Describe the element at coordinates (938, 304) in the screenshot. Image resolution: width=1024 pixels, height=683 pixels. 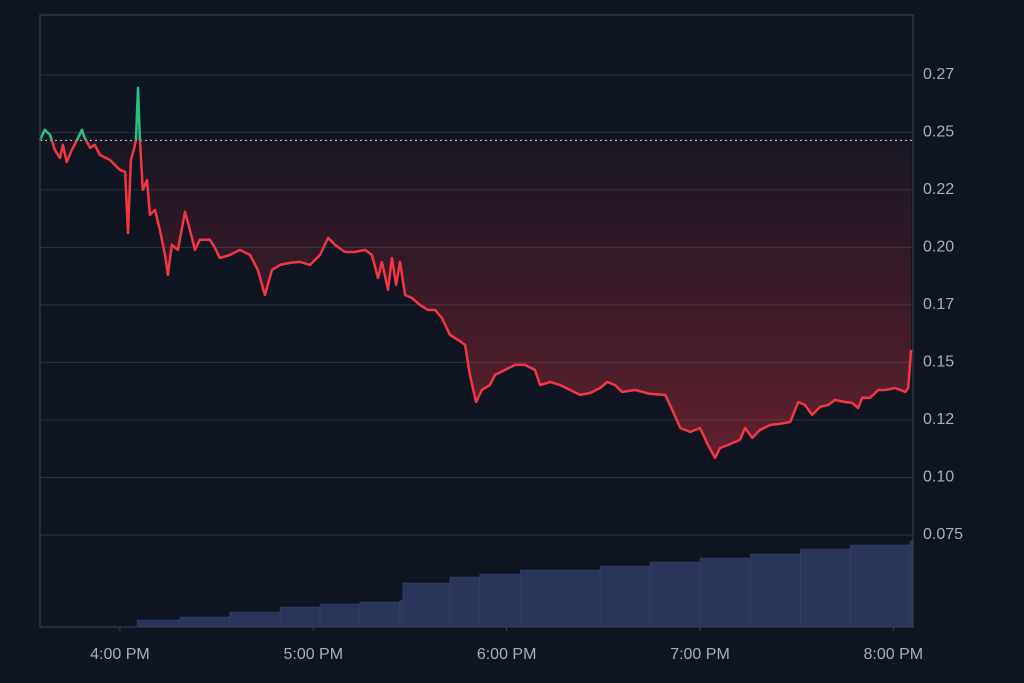
I see `y-tick-label: 0.17` at that location.